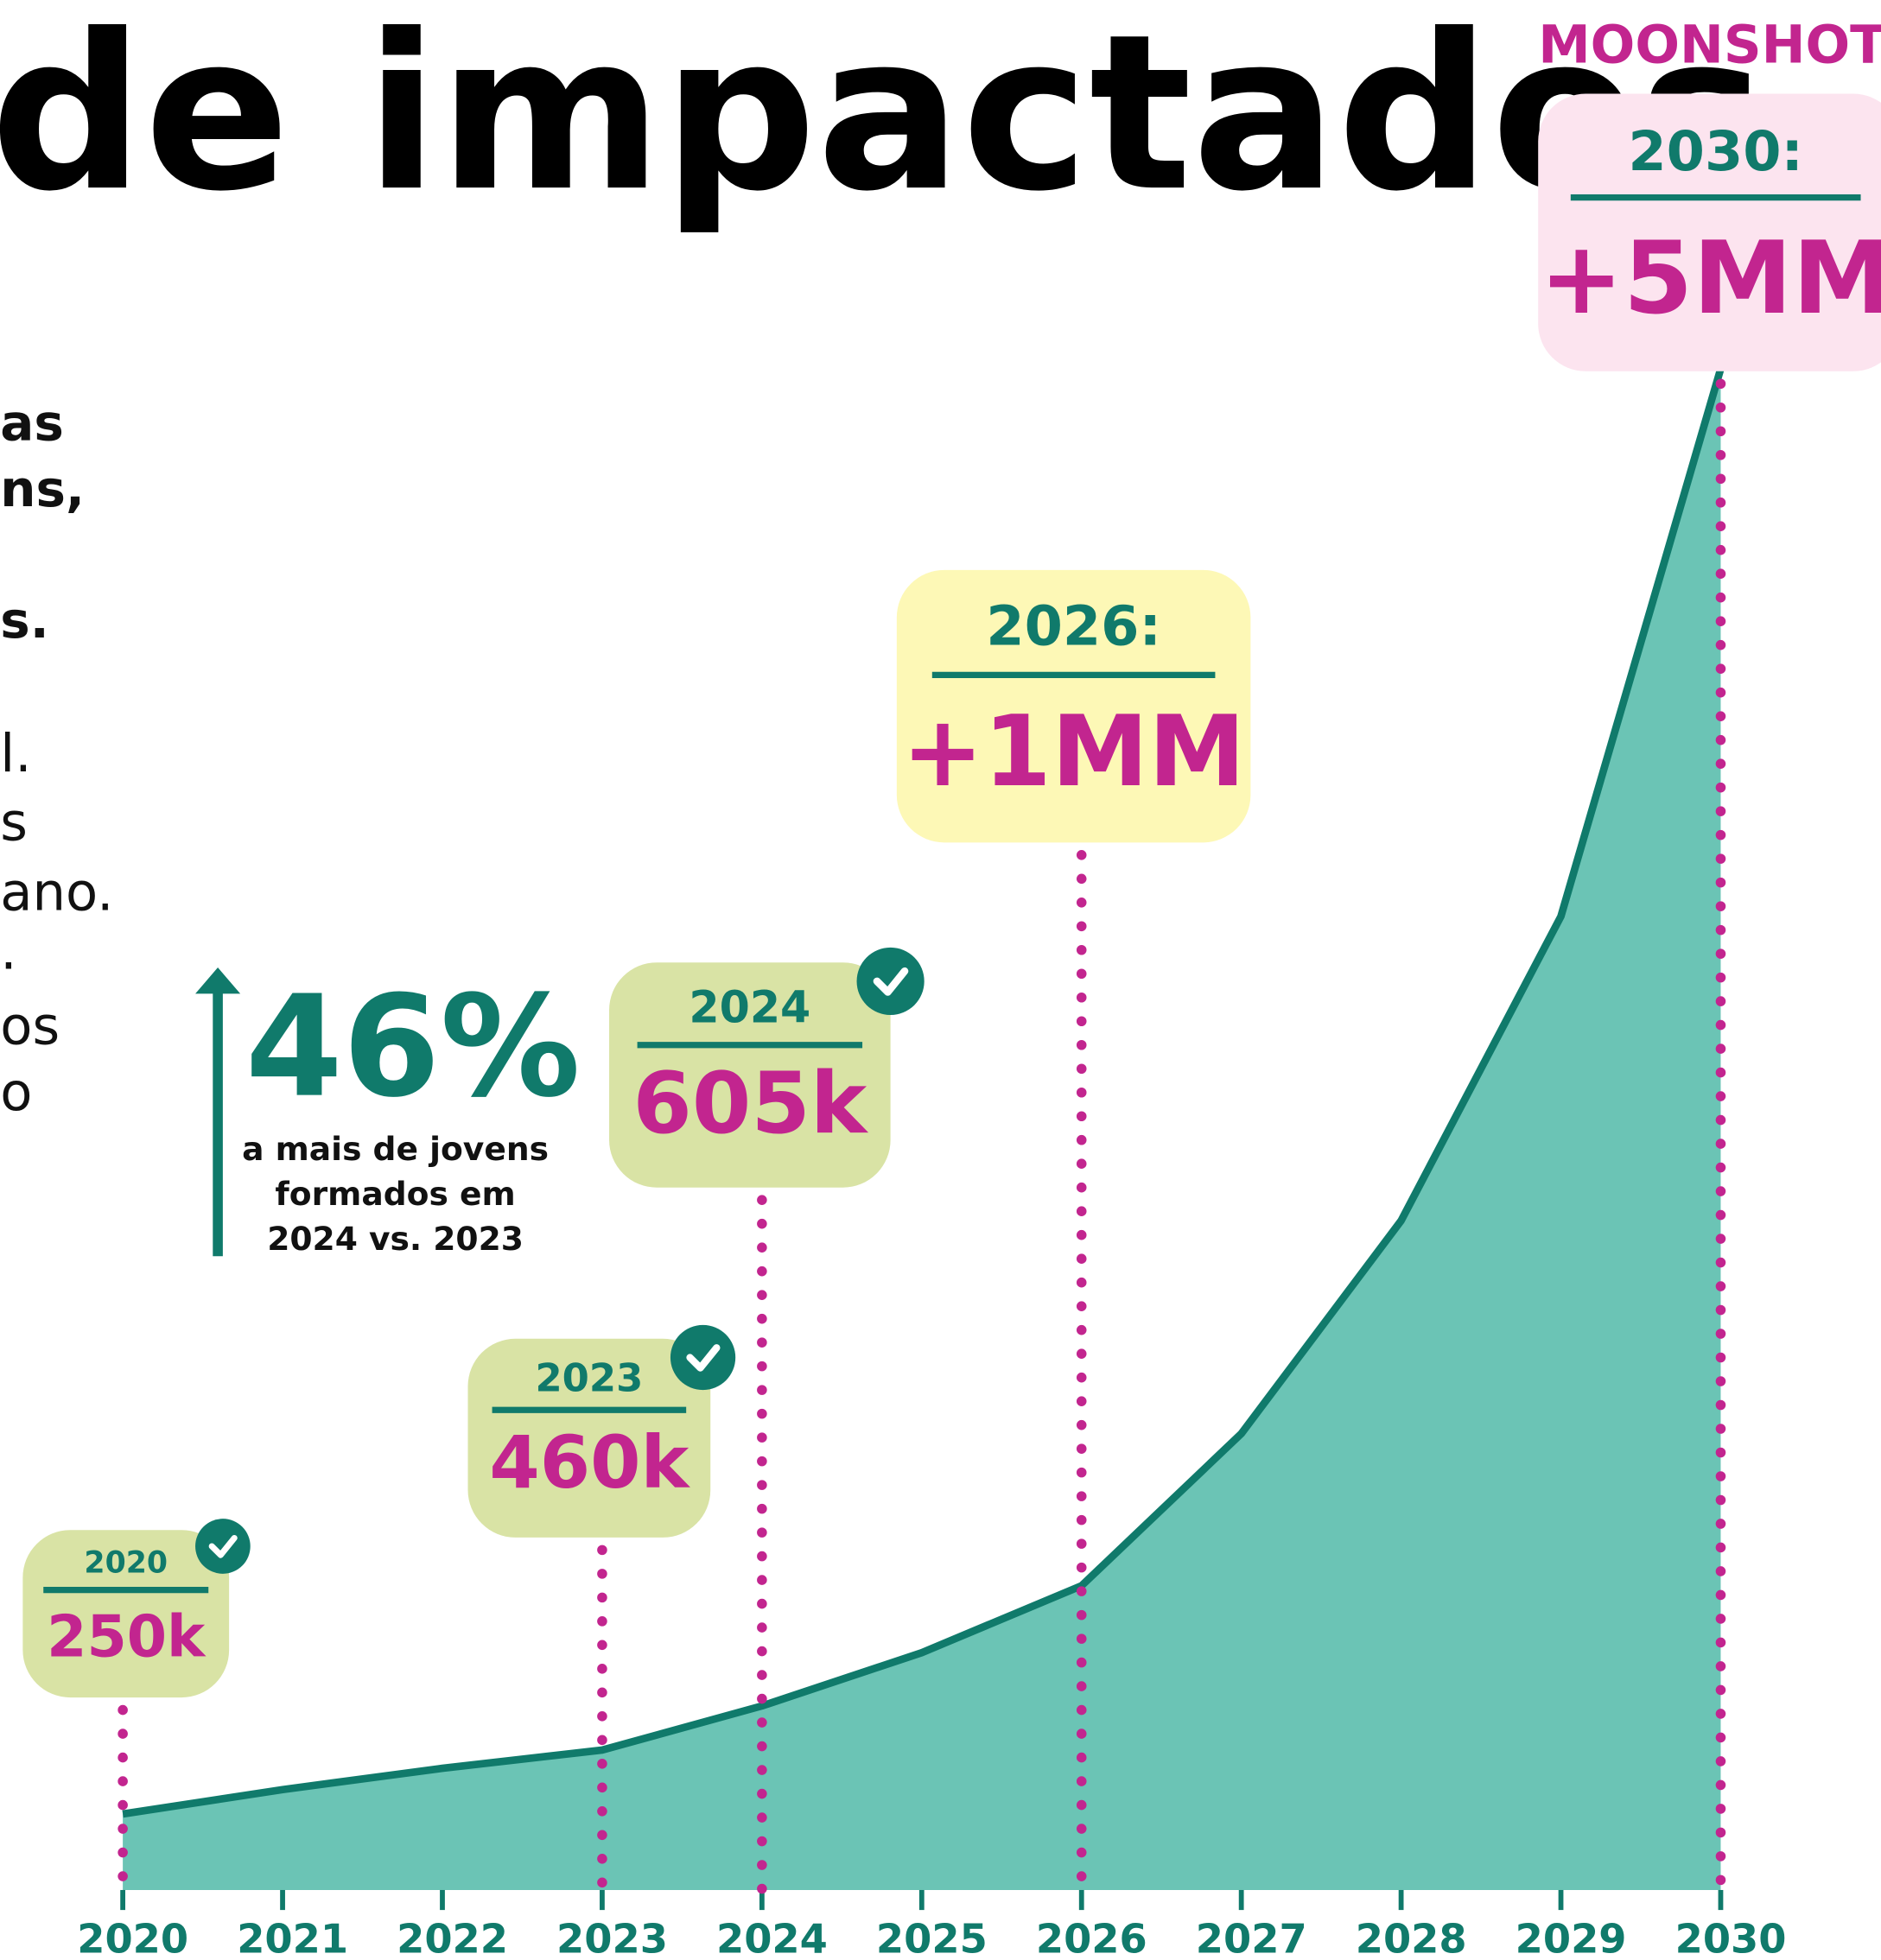 Image resolution: width=1881 pixels, height=1960 pixels. I want to click on annotation-value: +1MM, so click(1074, 752).